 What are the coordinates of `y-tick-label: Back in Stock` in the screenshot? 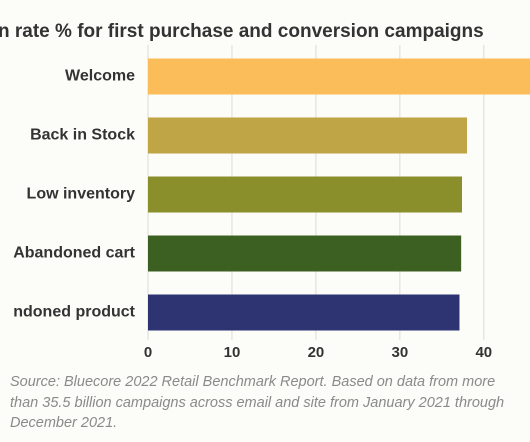 It's located at (82, 135).